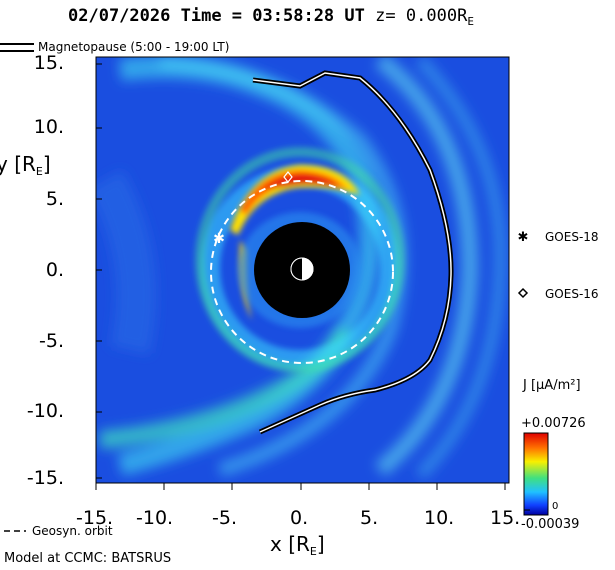  What do you see at coordinates (72, 531) in the screenshot?
I see `geosyn-legend-label: Geosyn. orbit` at bounding box center [72, 531].